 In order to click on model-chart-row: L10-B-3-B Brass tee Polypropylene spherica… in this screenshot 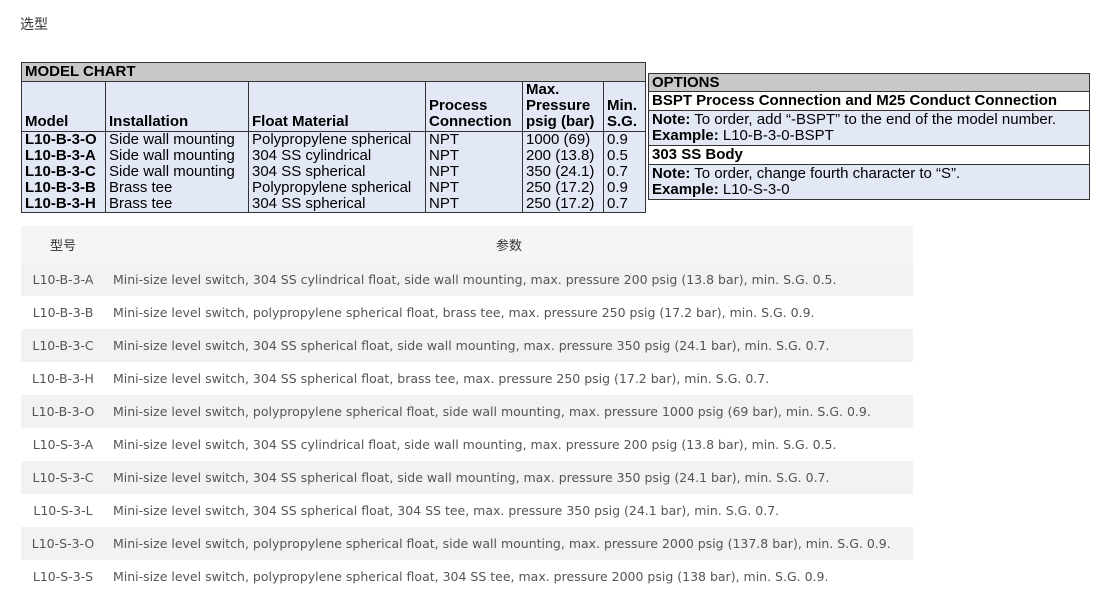, I will do `click(333, 188)`.